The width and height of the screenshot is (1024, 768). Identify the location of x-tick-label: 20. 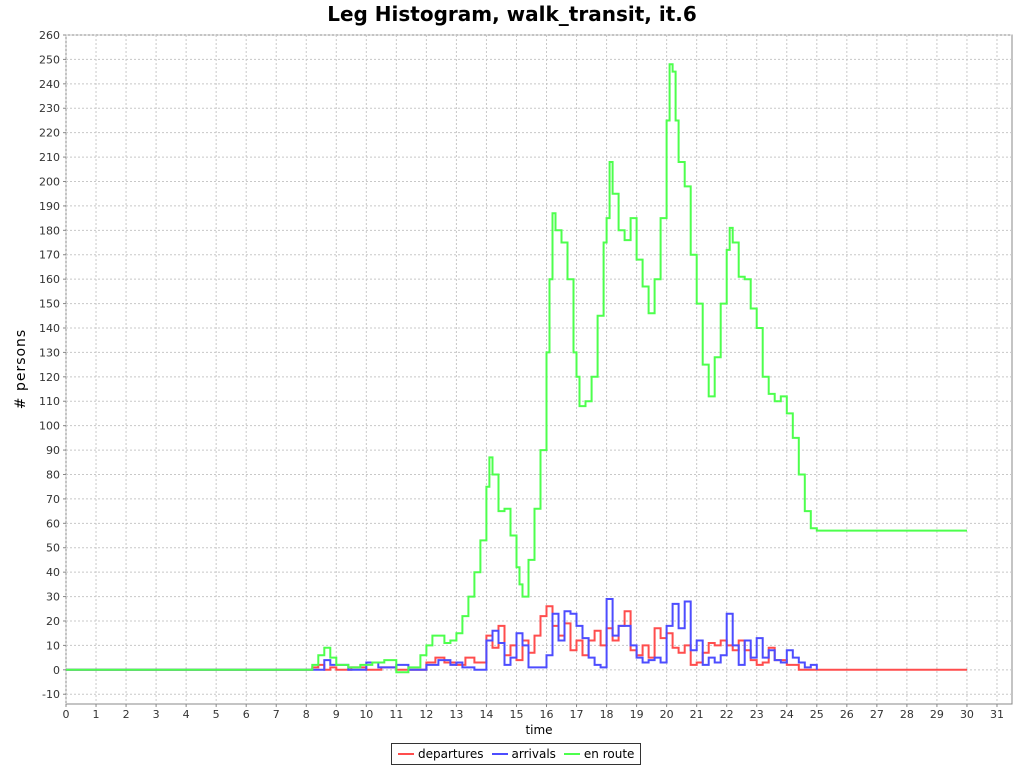
(667, 714).